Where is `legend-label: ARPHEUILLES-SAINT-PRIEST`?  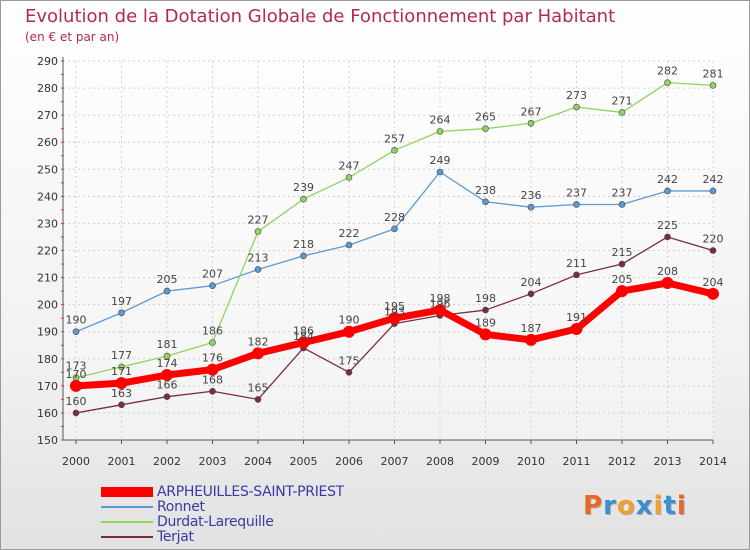 legend-label: ARPHEUILLES-SAINT-PRIEST is located at coordinates (250, 492).